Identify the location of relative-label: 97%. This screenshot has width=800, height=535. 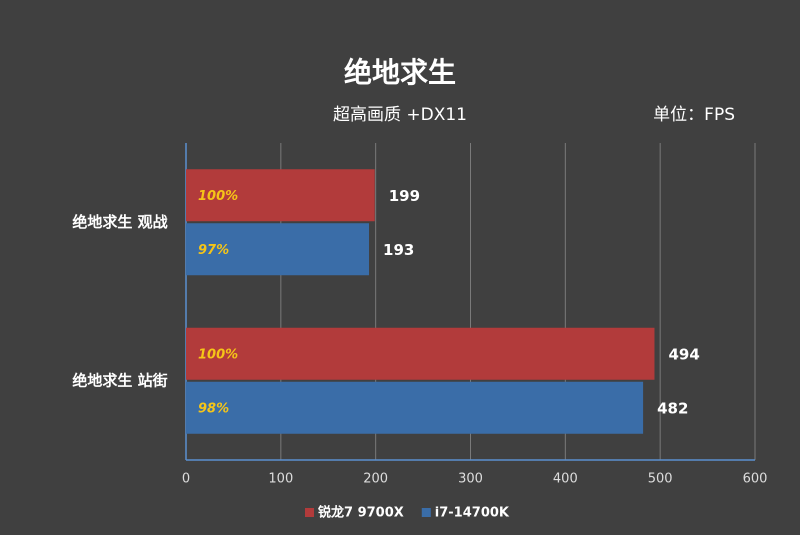
(213, 250).